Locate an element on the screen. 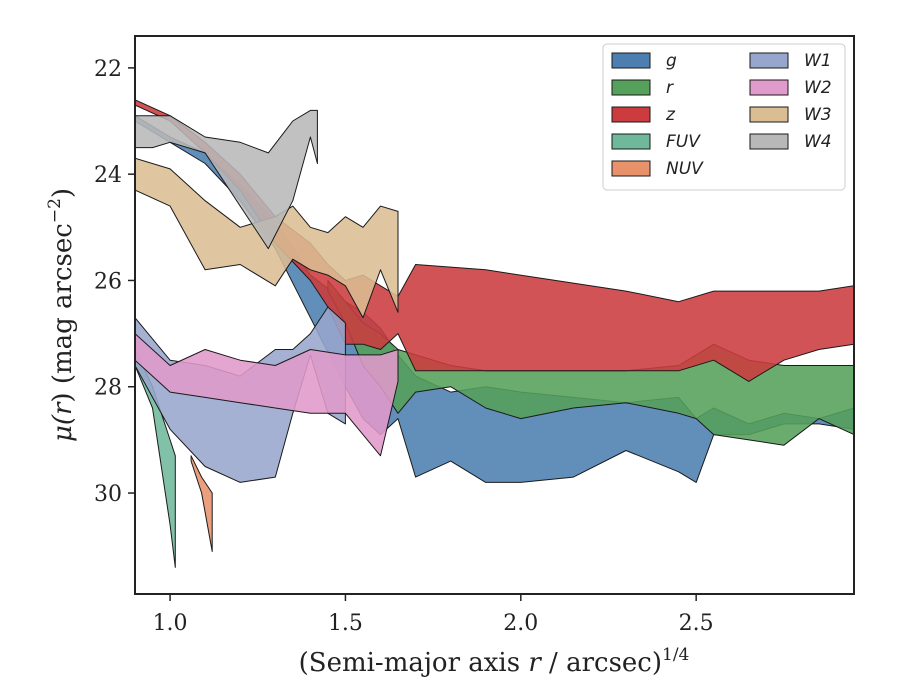 This screenshot has width=900, height=700. legend-label-nuv: NUV is located at coordinates (685, 169).